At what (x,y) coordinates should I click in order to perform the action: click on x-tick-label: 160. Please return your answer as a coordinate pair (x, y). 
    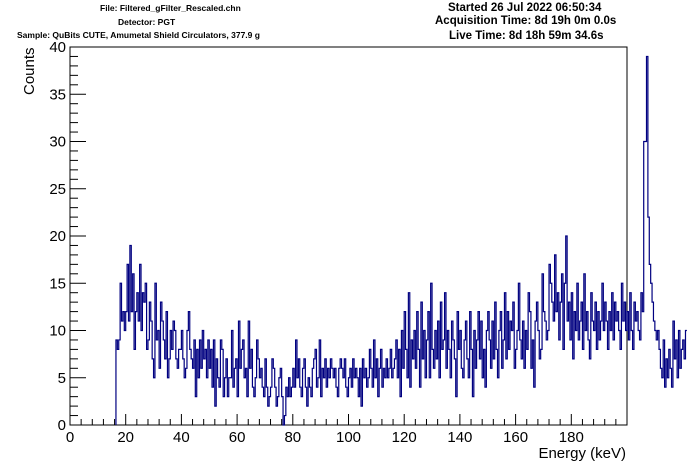
    Looking at the image, I should click on (515, 437).